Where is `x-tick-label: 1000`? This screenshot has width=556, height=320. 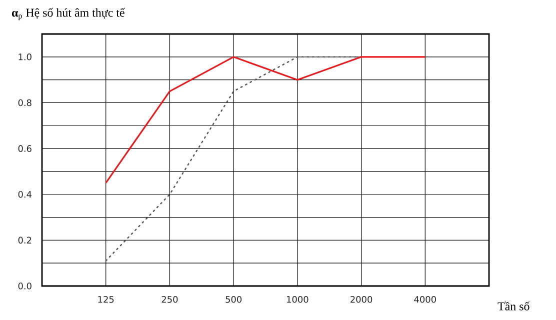
x-tick-label: 1000 is located at coordinates (297, 299).